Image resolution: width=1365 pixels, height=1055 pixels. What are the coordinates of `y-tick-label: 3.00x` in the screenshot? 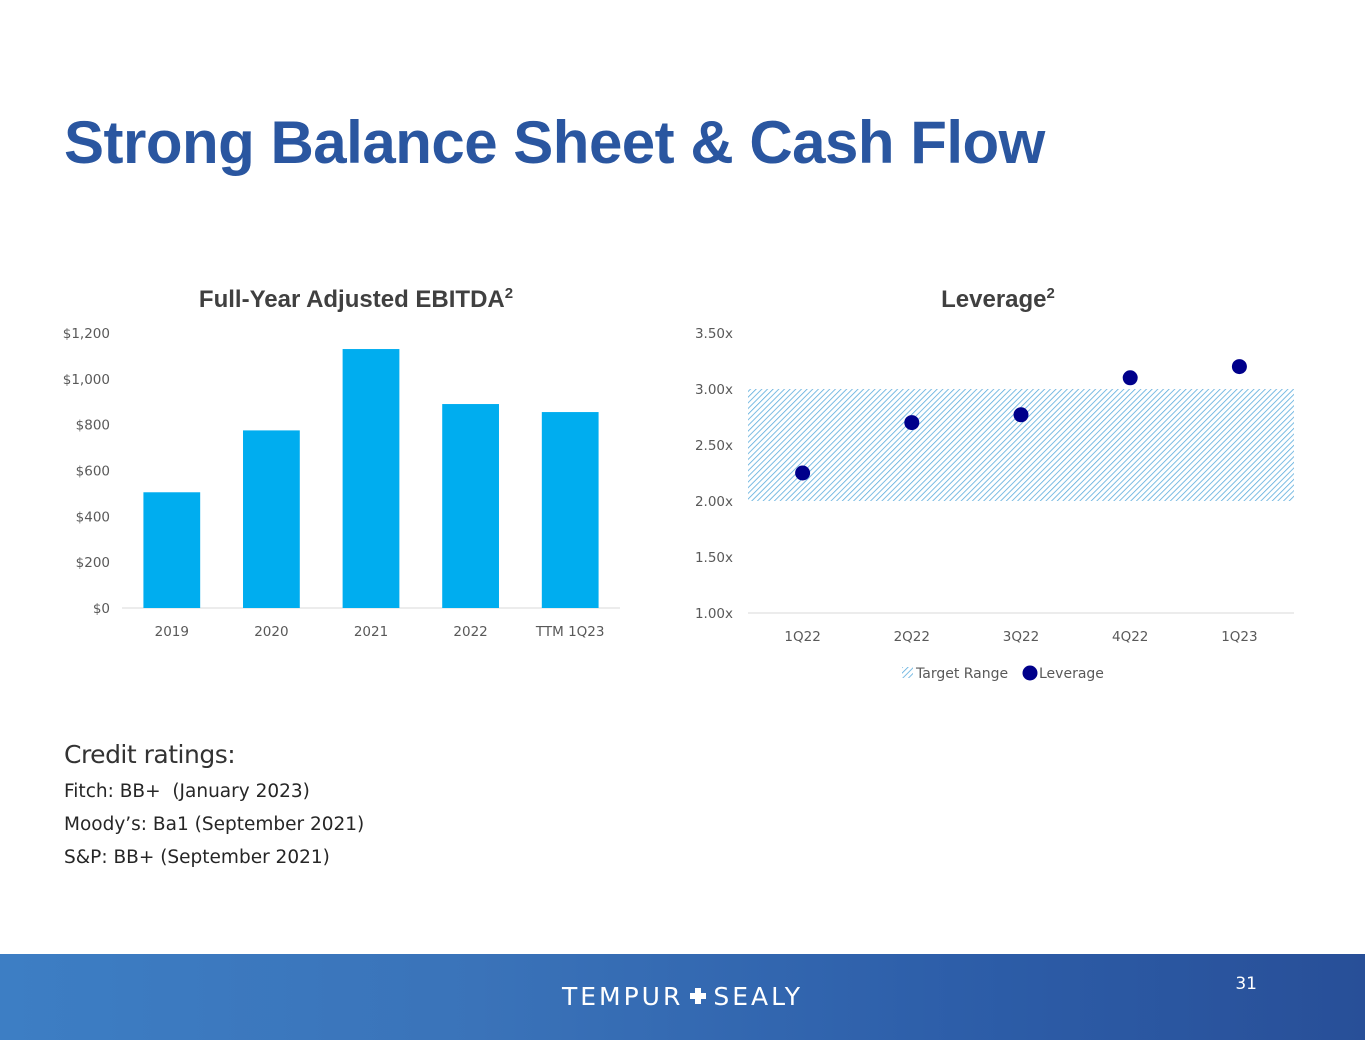 It's located at (714, 390).